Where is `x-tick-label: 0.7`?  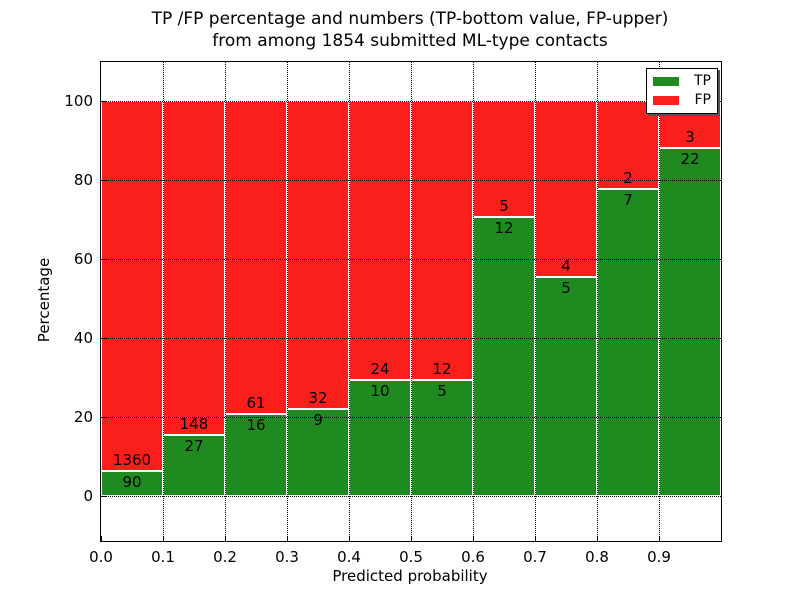
x-tick-label: 0.7 is located at coordinates (535, 557).